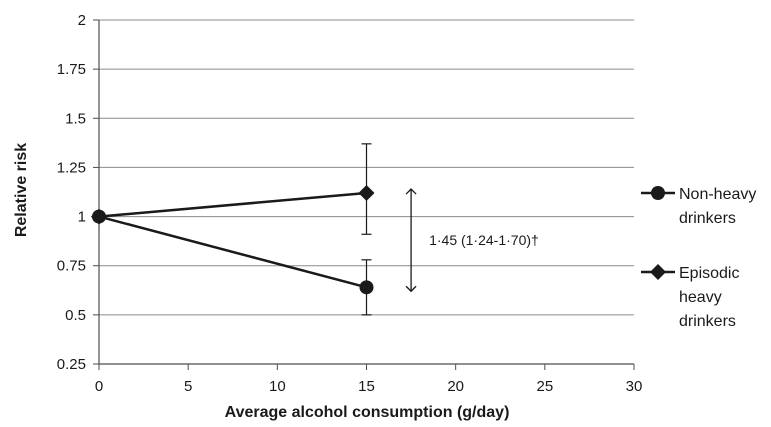  I want to click on y-axis-label: Relative risk, so click(21, 190).